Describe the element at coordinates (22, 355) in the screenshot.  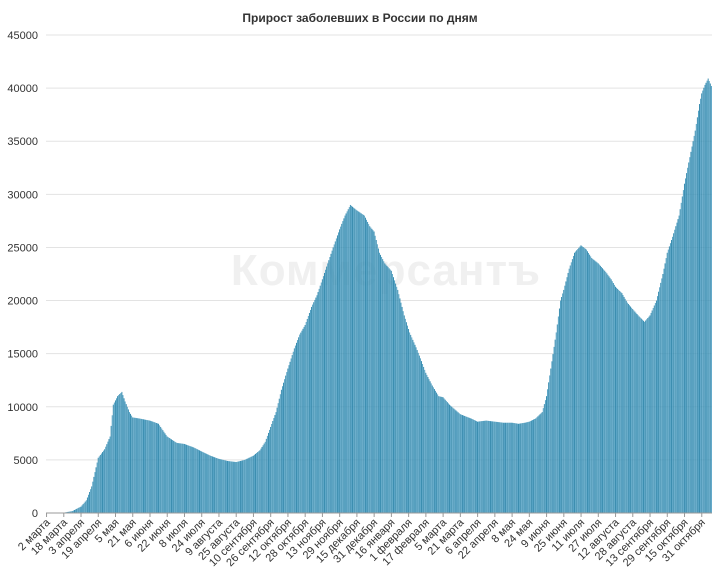
I see `y-tick-label: 15000` at that location.